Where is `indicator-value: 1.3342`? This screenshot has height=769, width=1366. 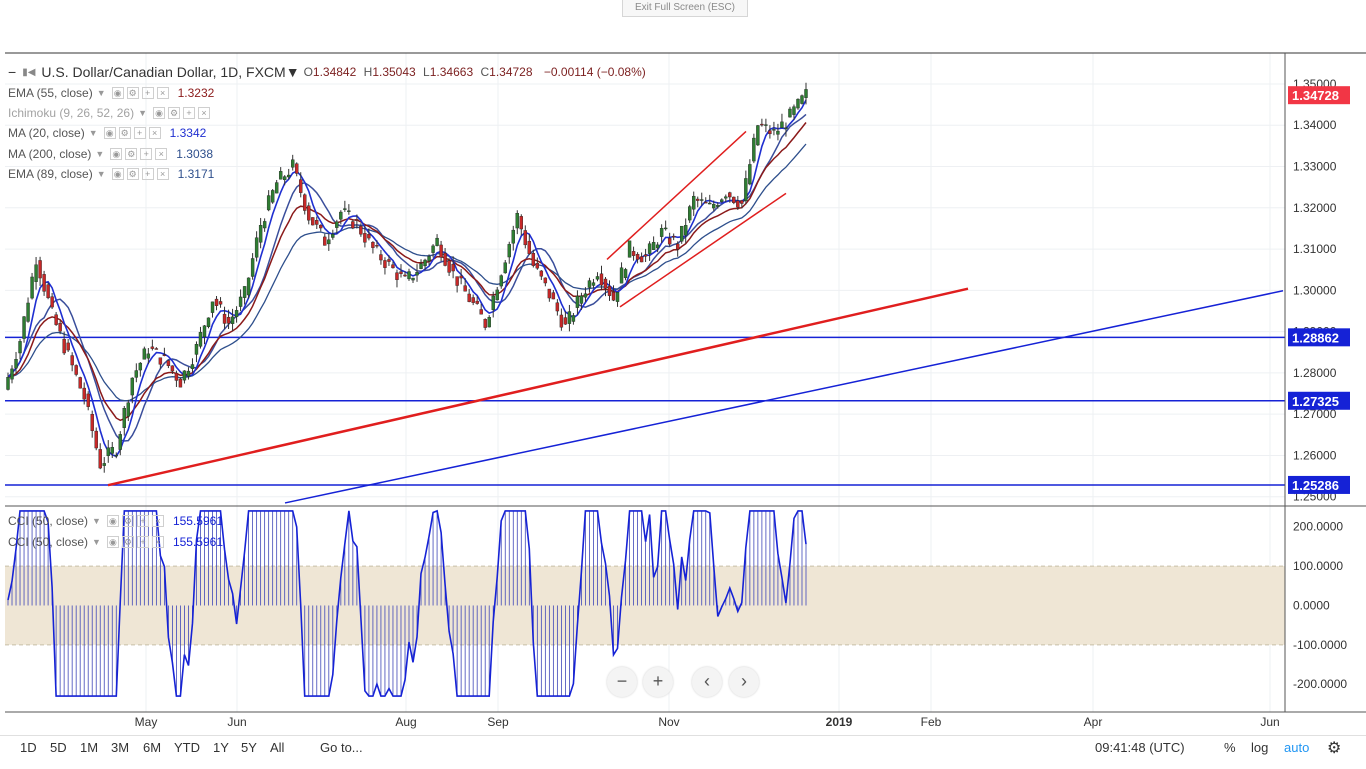 indicator-value: 1.3342 is located at coordinates (188, 133).